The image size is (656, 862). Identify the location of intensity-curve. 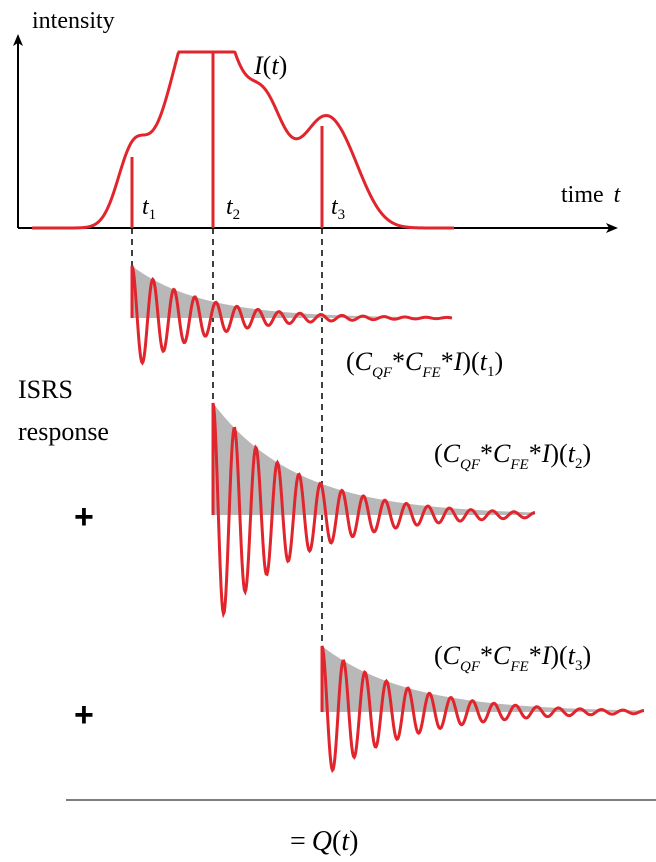
(243, 140).